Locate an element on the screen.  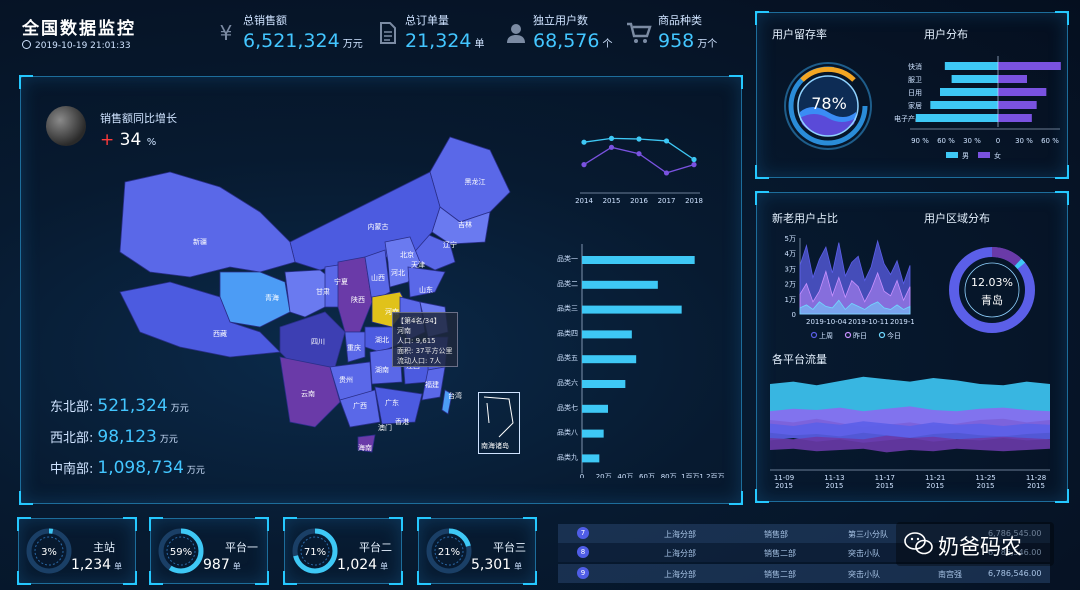
region-guangdong is located at coordinates (398, 405).